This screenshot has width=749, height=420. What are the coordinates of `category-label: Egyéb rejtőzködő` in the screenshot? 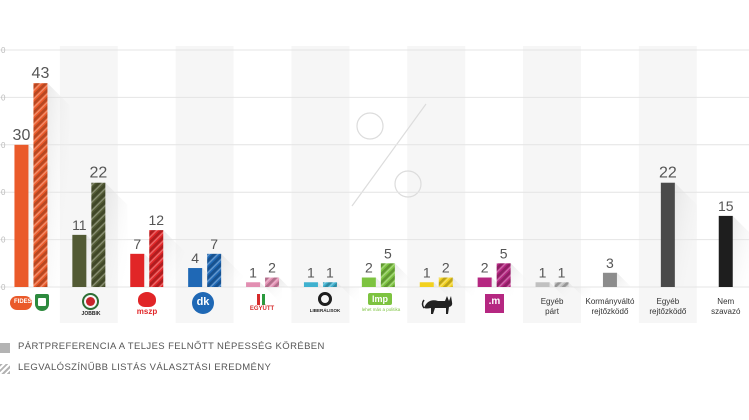 It's located at (667, 306).